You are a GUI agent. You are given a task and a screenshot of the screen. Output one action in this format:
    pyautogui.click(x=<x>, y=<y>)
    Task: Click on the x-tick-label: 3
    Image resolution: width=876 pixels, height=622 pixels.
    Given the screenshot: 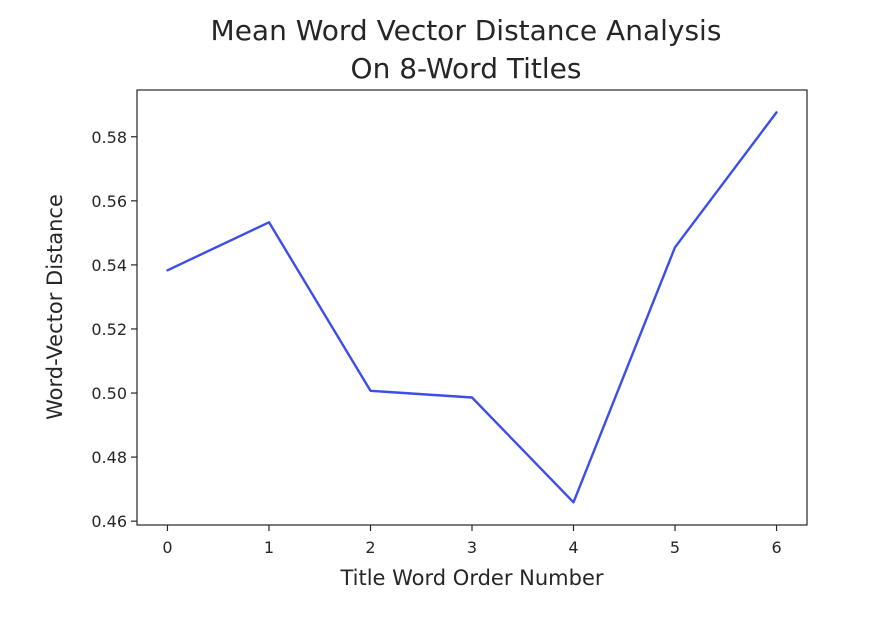 What is the action you would take?
    pyautogui.click(x=472, y=547)
    